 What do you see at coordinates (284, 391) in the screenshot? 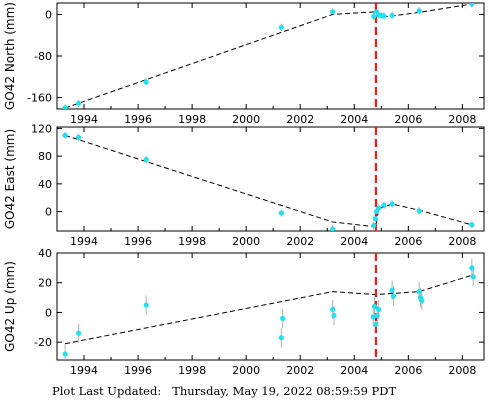
I see `footer-timestamp: Thursday, May 19, 2022 08:59:59 PDT` at bounding box center [284, 391].